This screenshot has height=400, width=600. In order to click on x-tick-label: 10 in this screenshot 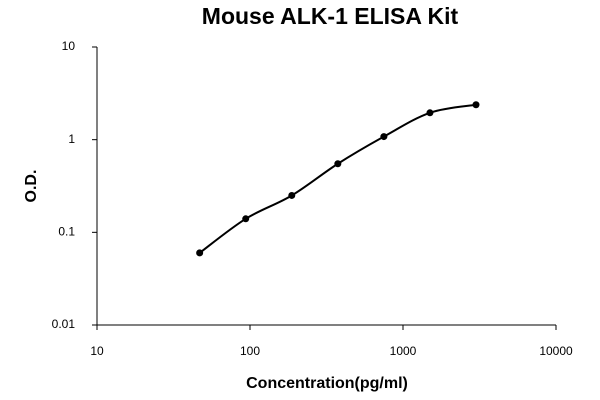, I will do `click(97, 351)`.